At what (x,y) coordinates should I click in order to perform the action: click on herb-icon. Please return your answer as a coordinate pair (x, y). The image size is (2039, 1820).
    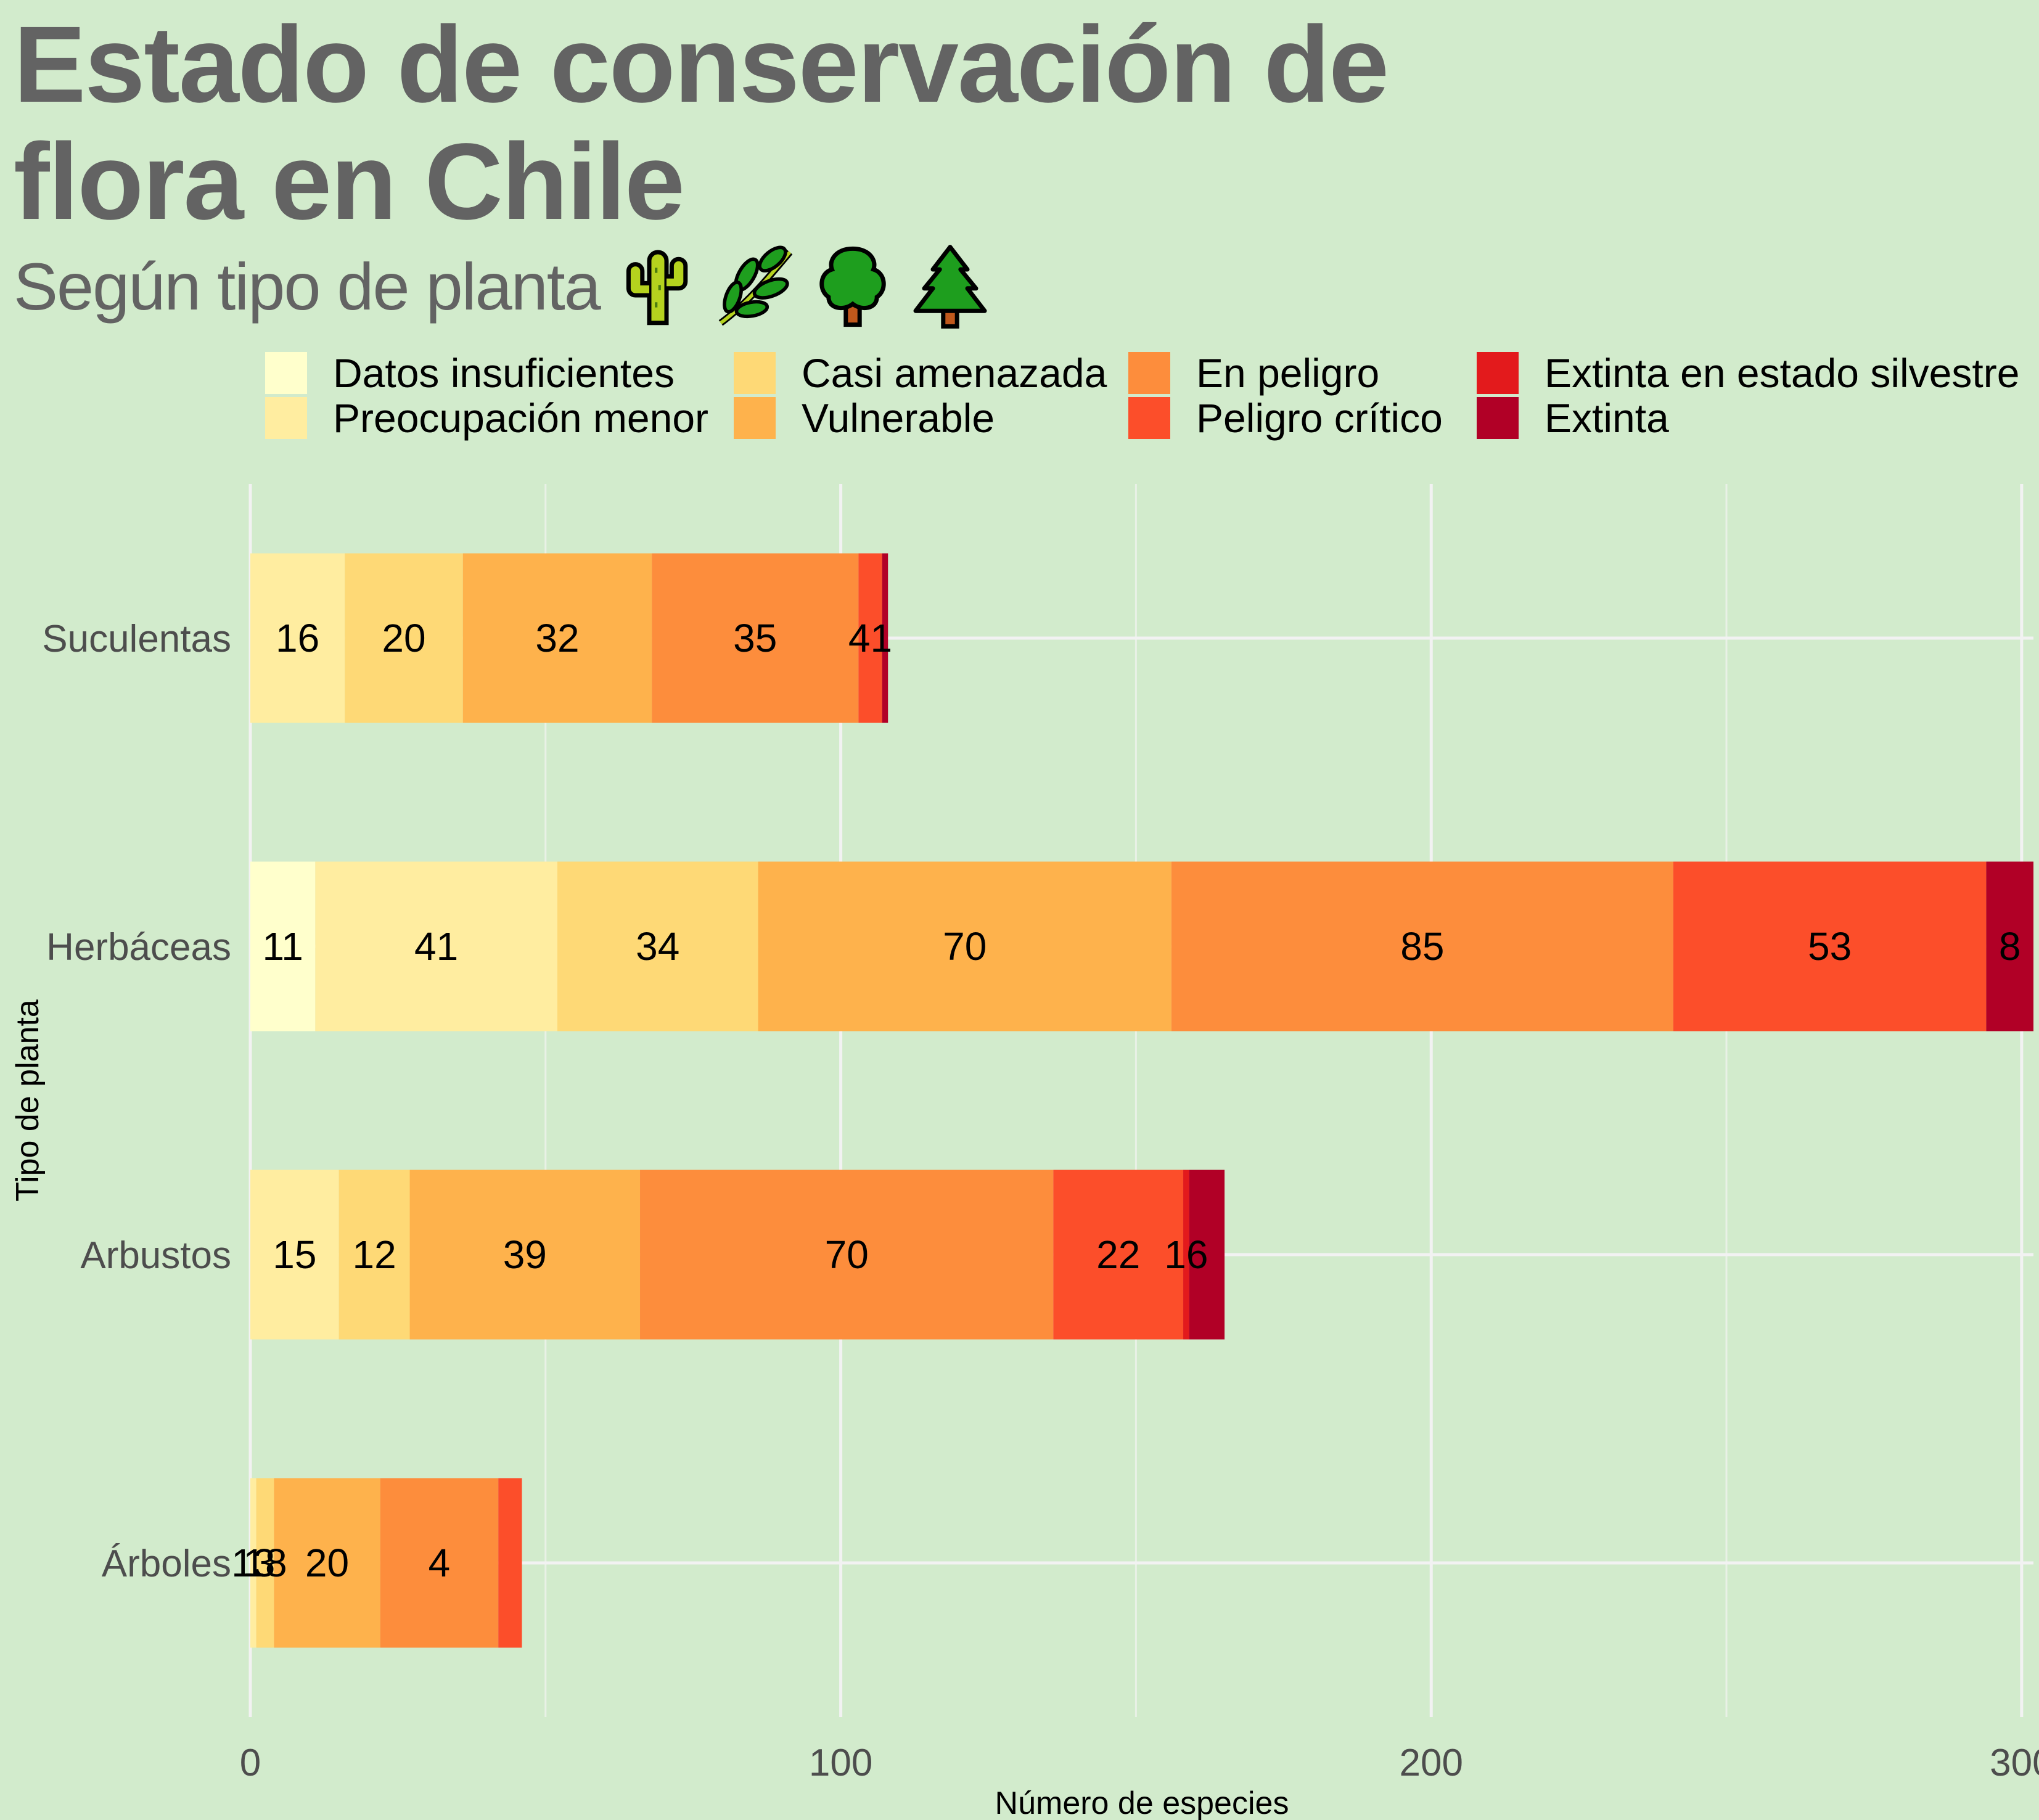
    Looking at the image, I should click on (756, 285).